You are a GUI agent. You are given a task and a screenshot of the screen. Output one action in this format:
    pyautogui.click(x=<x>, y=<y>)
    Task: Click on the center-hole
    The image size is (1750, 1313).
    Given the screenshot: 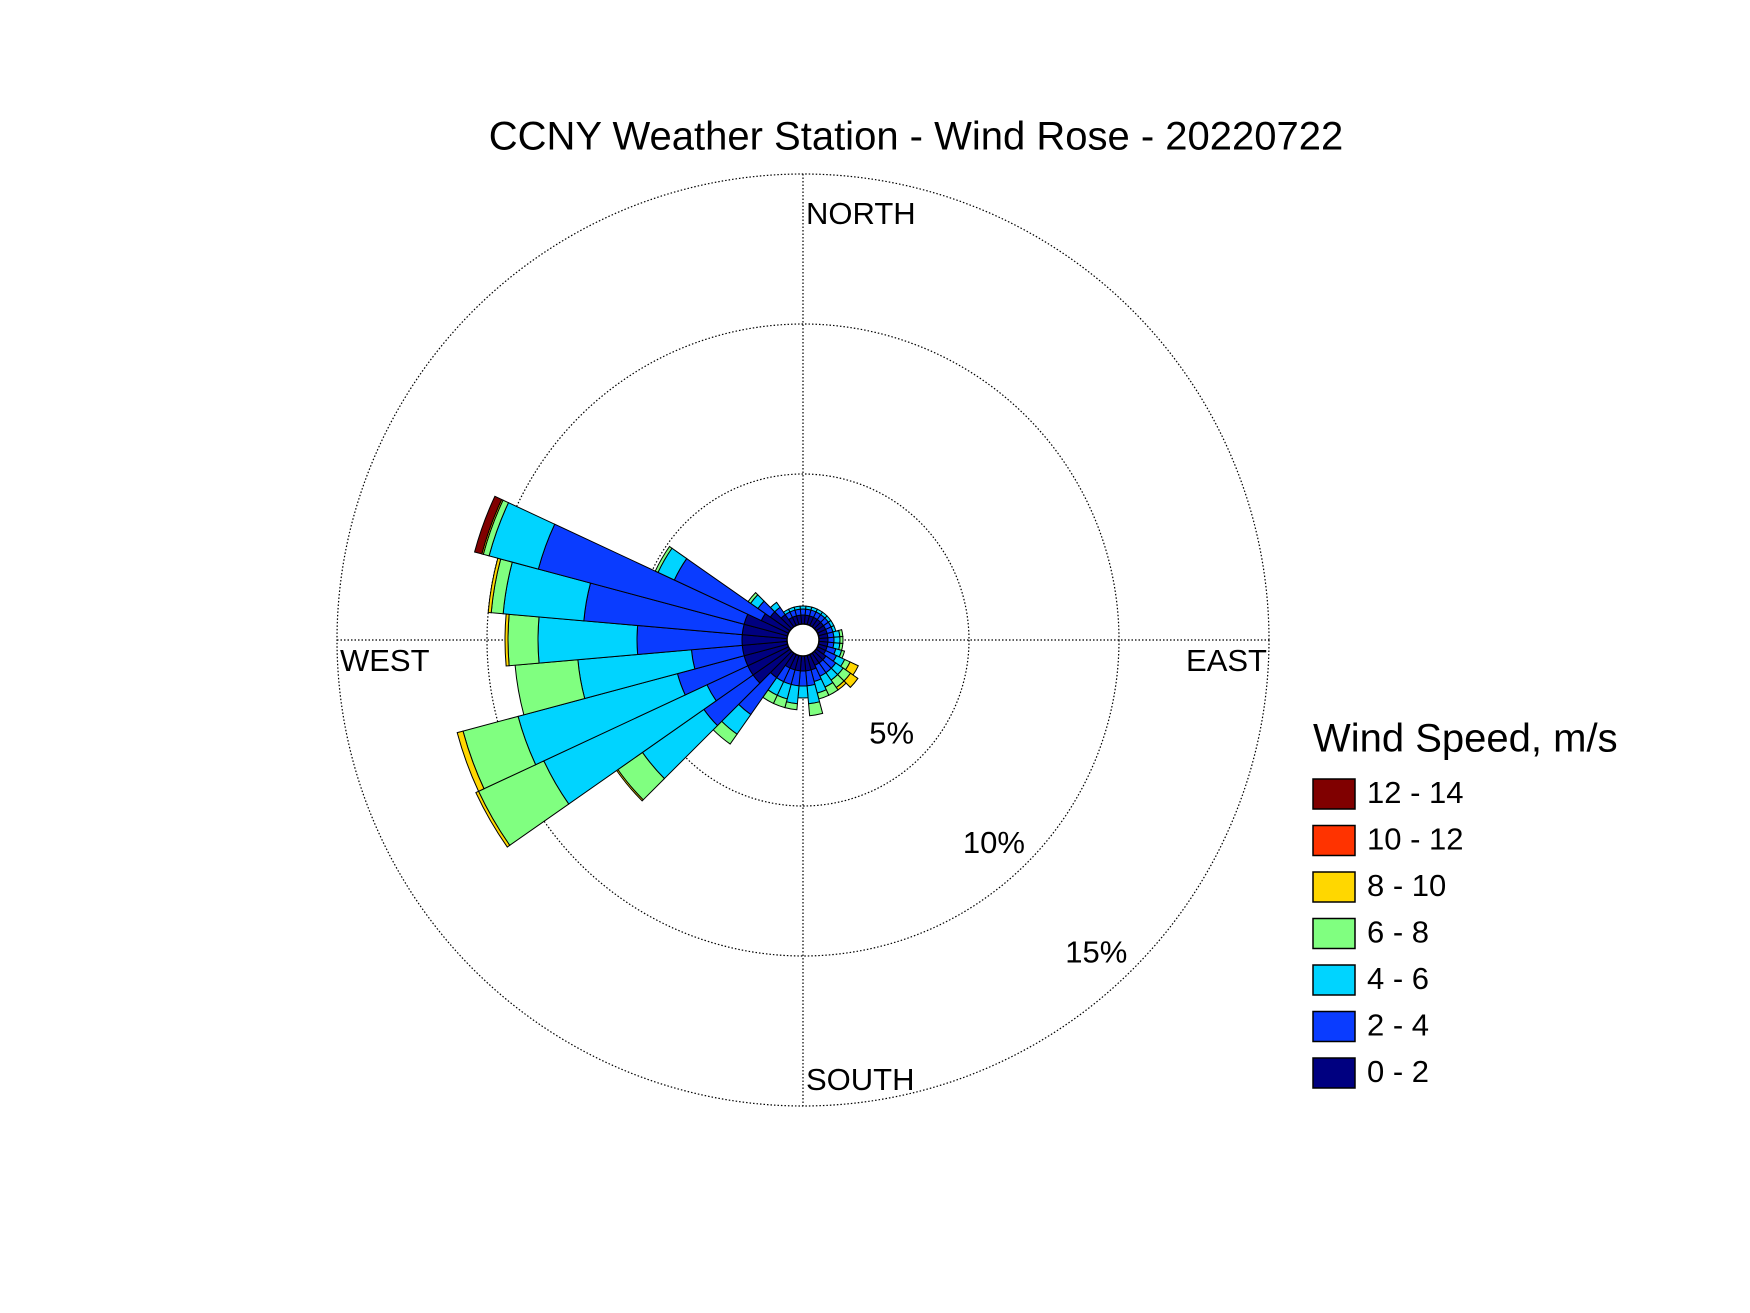 What is the action you would take?
    pyautogui.click(x=803, y=640)
    